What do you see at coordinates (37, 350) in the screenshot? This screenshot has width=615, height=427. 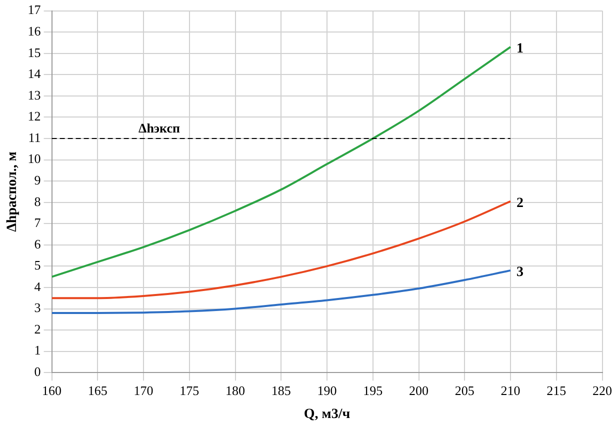 I see `y-tick-label: 1` at bounding box center [37, 350].